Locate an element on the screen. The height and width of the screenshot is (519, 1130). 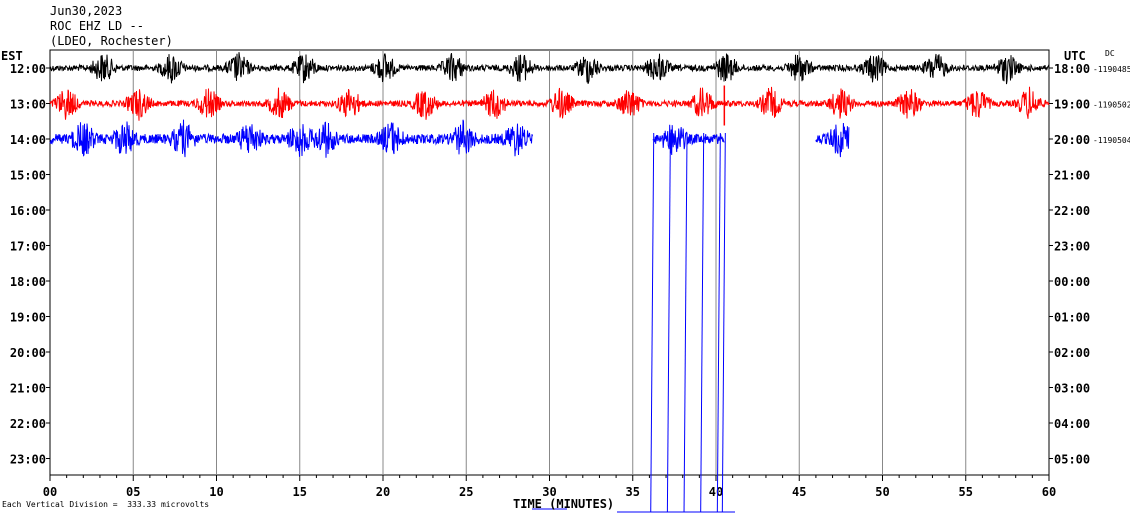
x-tick-label: 20 is located at coordinates (383, 492).